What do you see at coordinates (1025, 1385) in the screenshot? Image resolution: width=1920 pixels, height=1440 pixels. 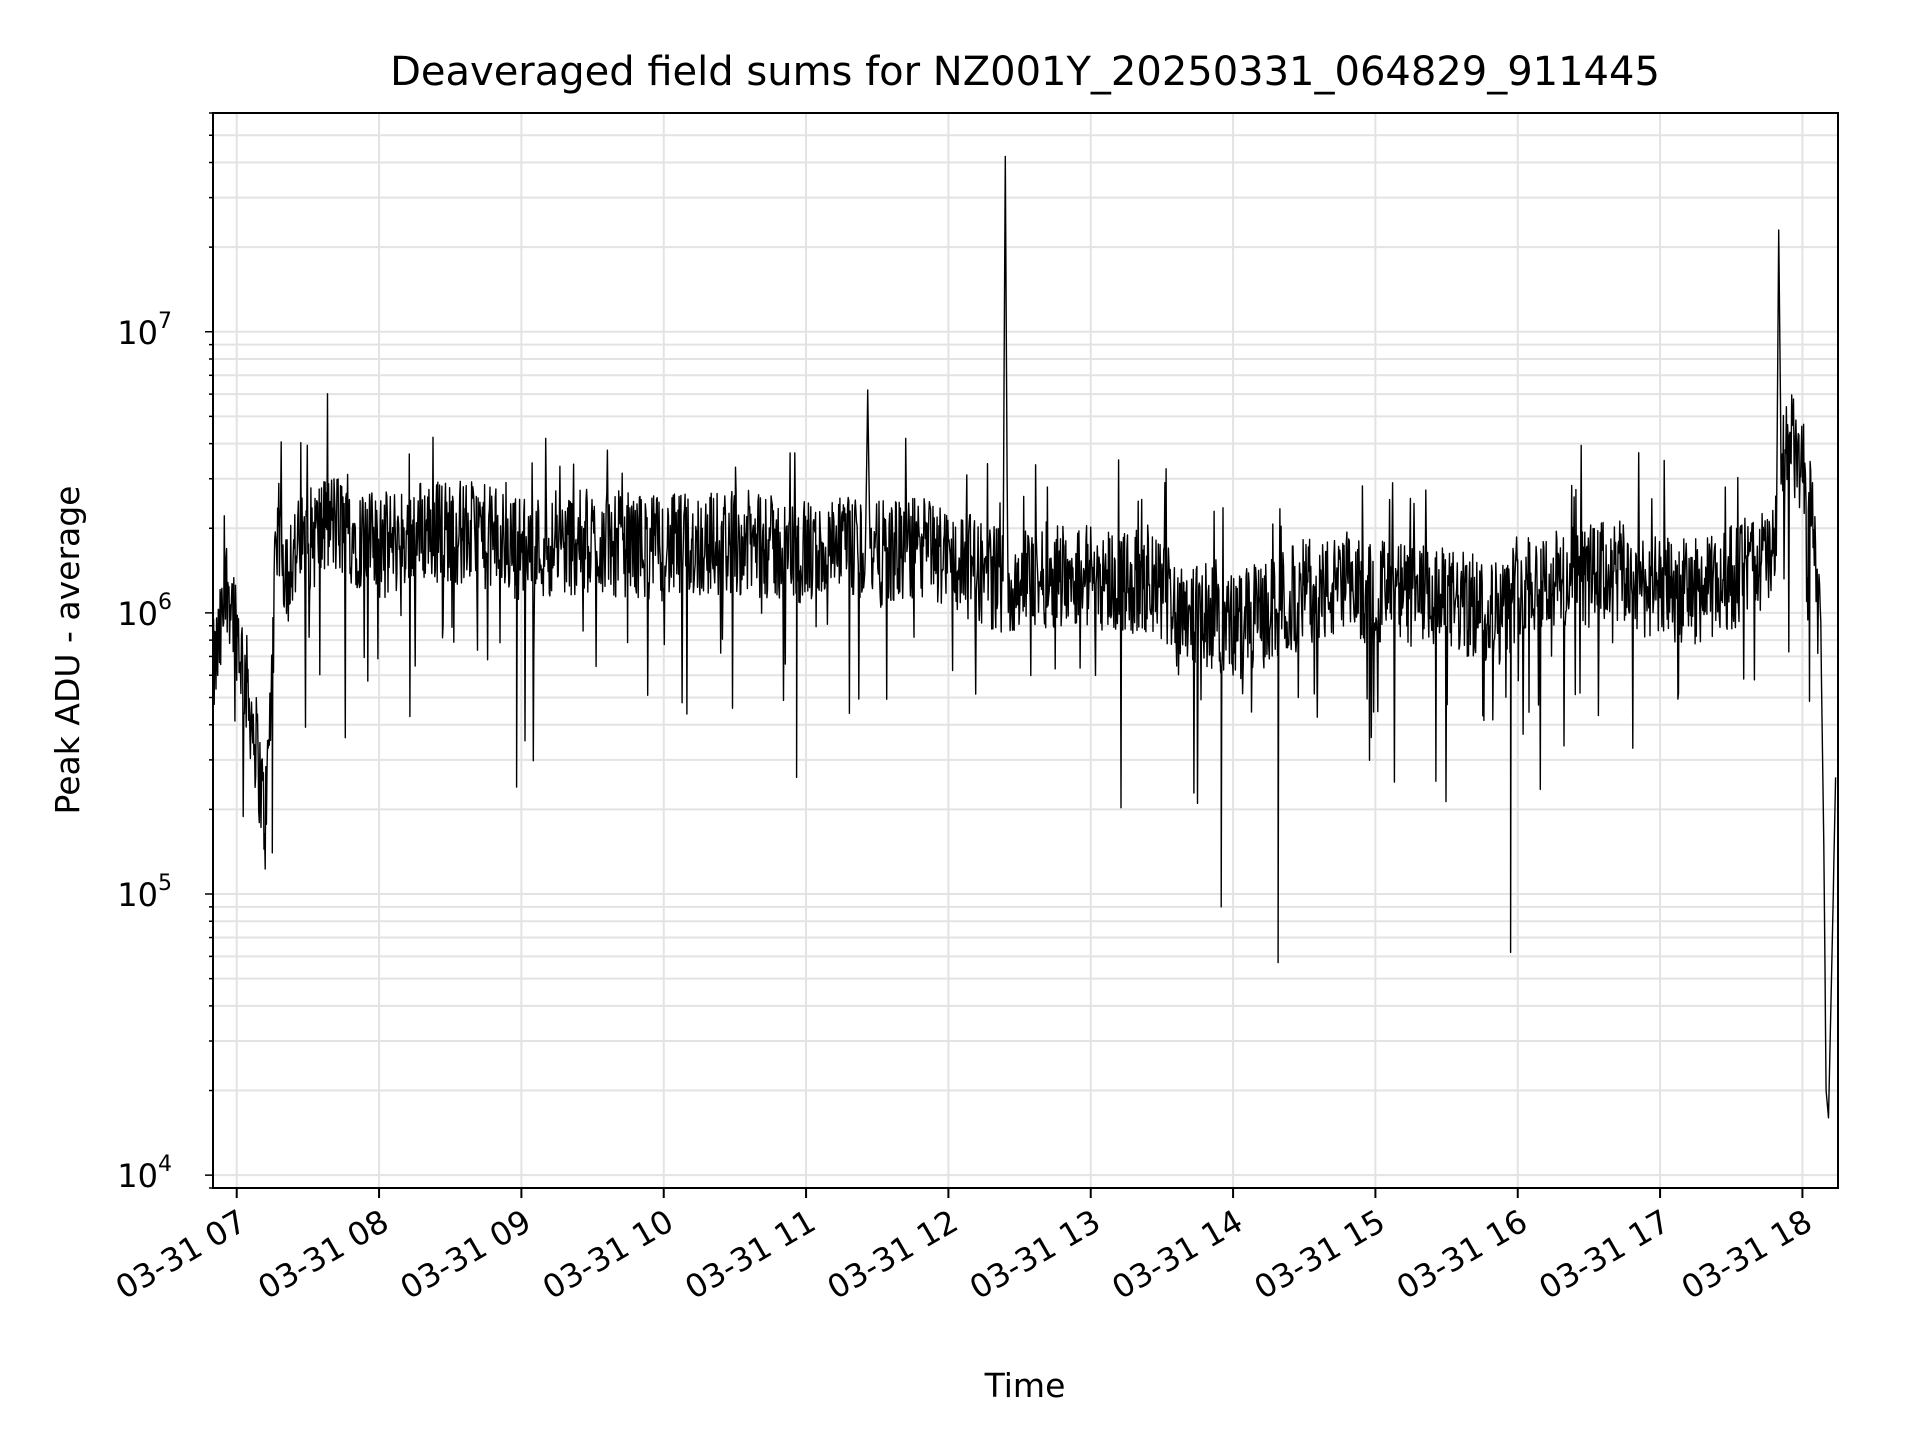 I see `x-axis-label: Time` at bounding box center [1025, 1385].